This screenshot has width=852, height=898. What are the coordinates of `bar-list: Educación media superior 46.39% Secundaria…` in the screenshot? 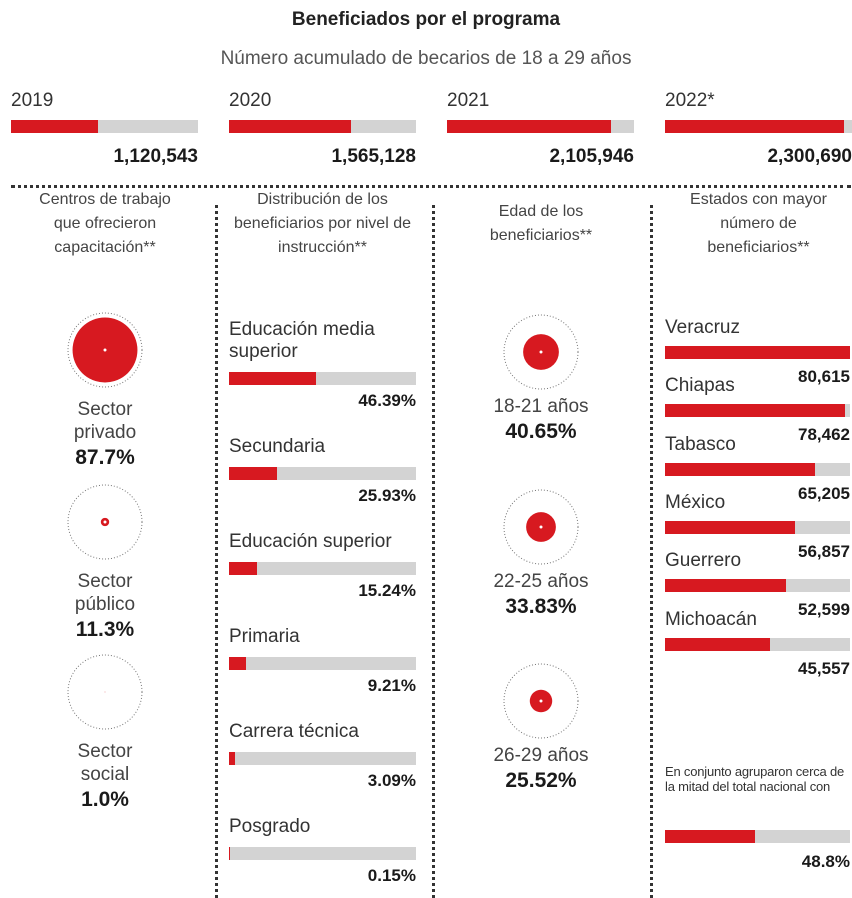 It's located at (322, 608).